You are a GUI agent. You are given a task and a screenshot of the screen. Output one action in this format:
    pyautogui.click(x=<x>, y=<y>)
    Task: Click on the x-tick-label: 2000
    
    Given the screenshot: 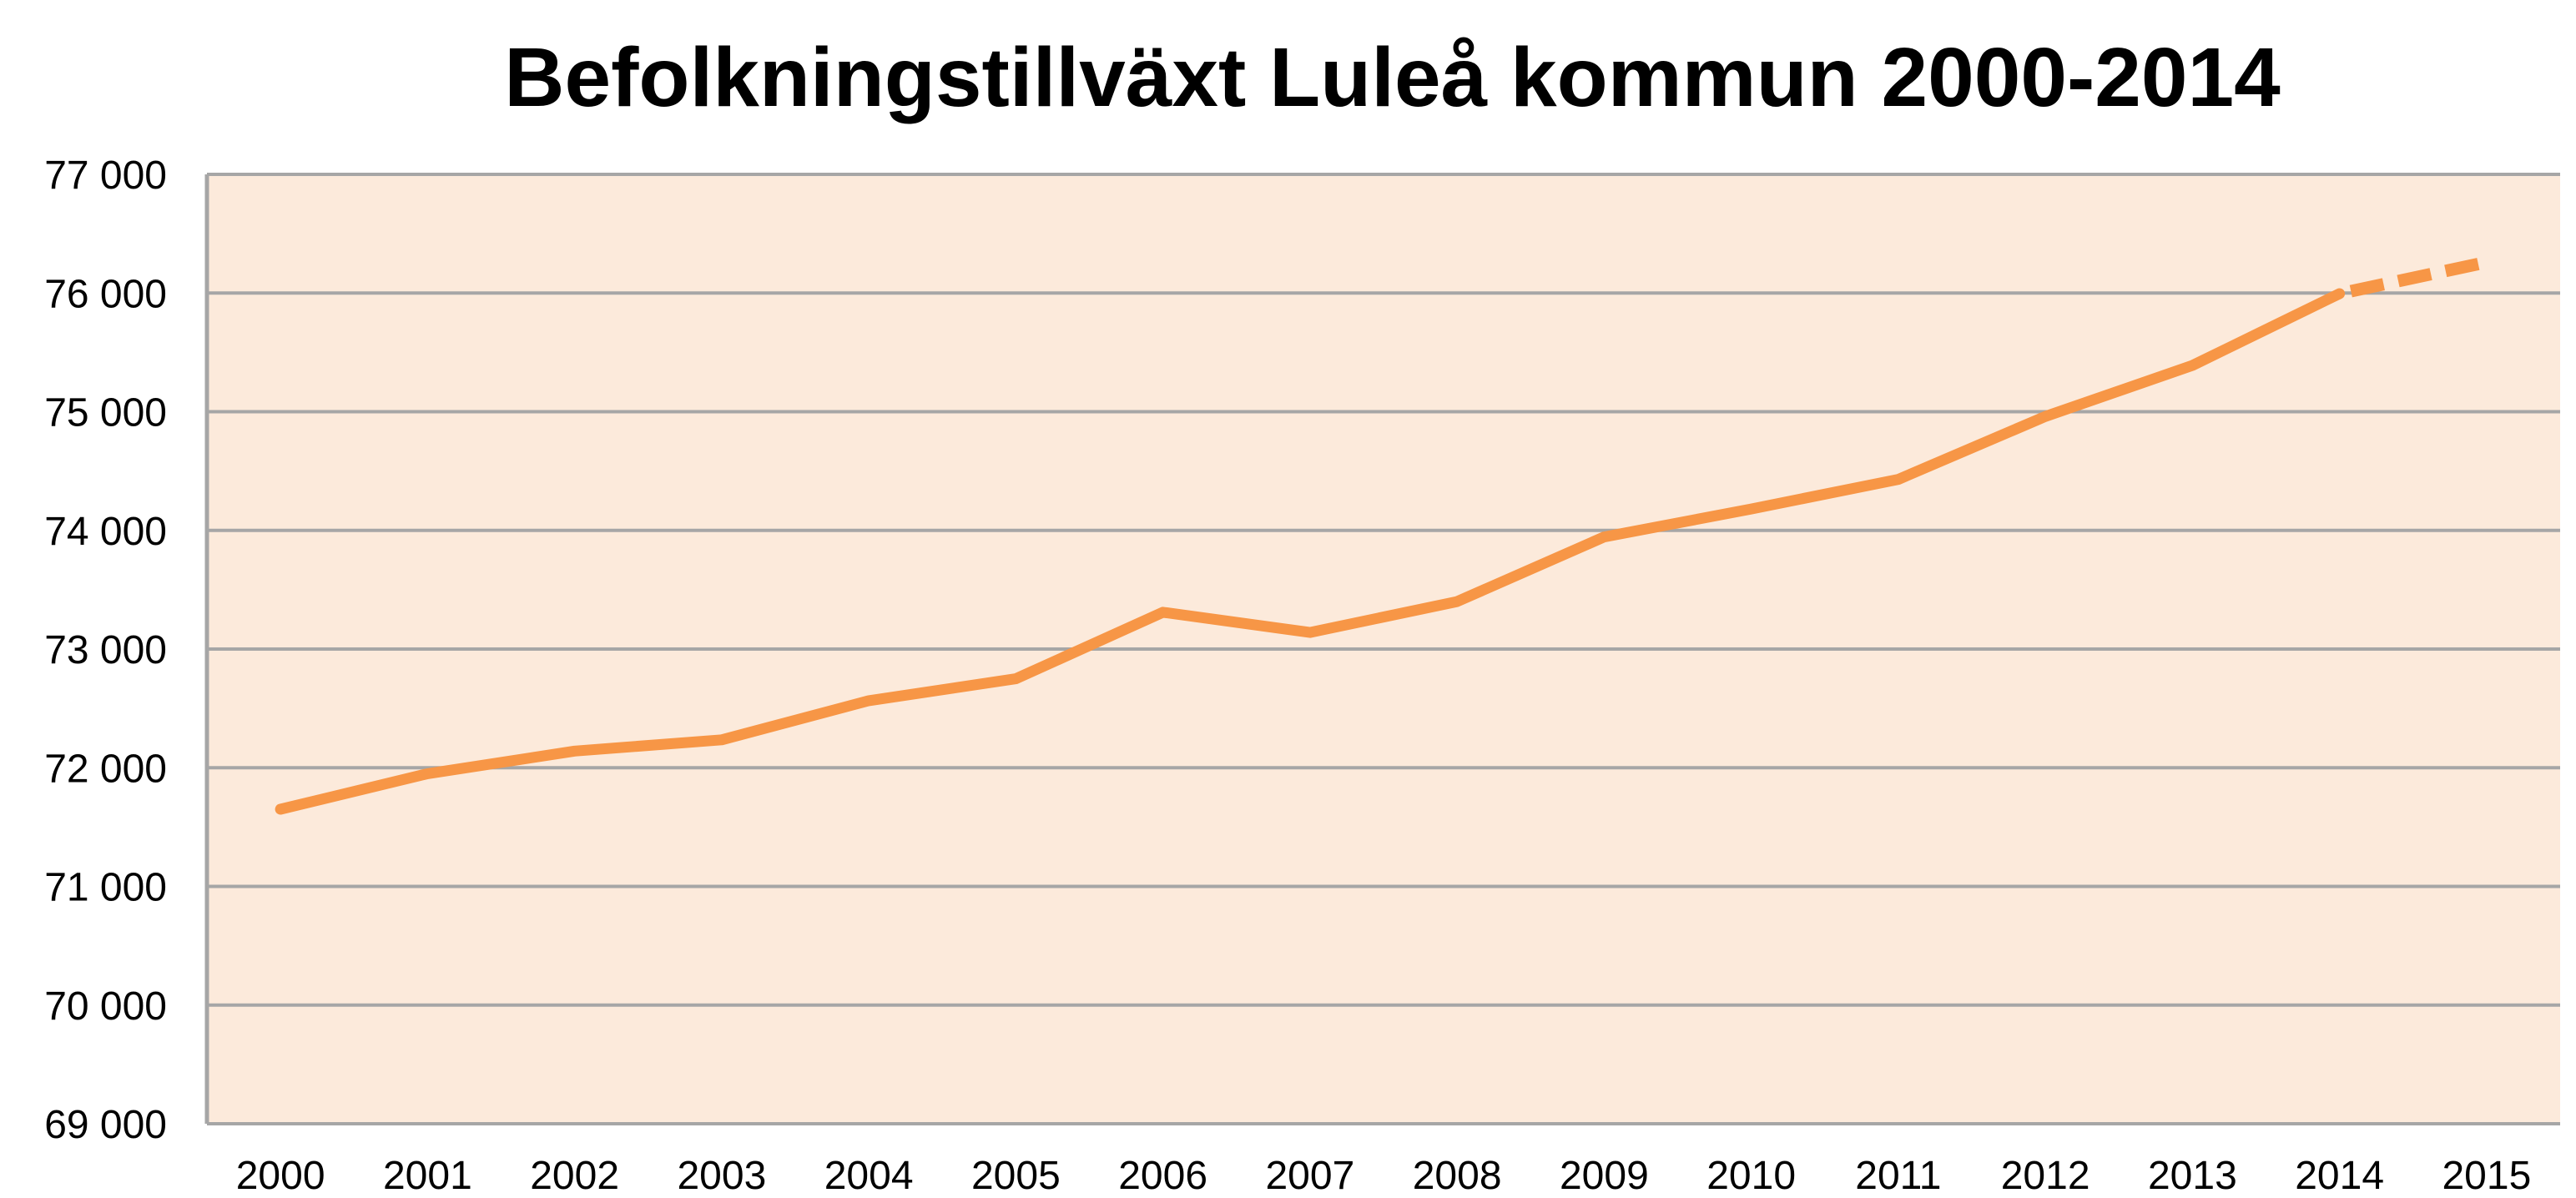 What is the action you would take?
    pyautogui.click(x=280, y=1176)
    